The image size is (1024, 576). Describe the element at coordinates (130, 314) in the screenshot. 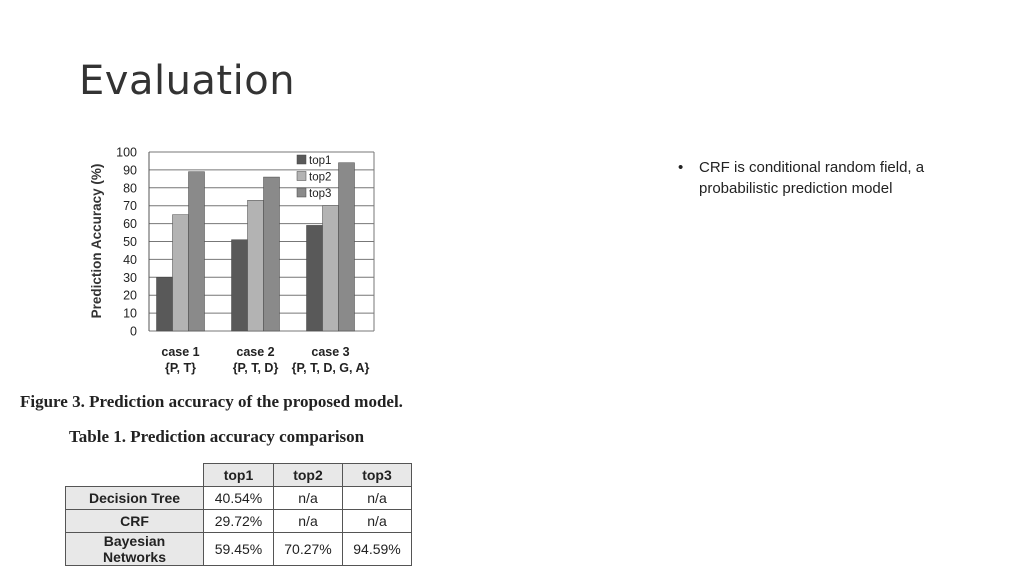

I see `y-tick-label: 10` at that location.